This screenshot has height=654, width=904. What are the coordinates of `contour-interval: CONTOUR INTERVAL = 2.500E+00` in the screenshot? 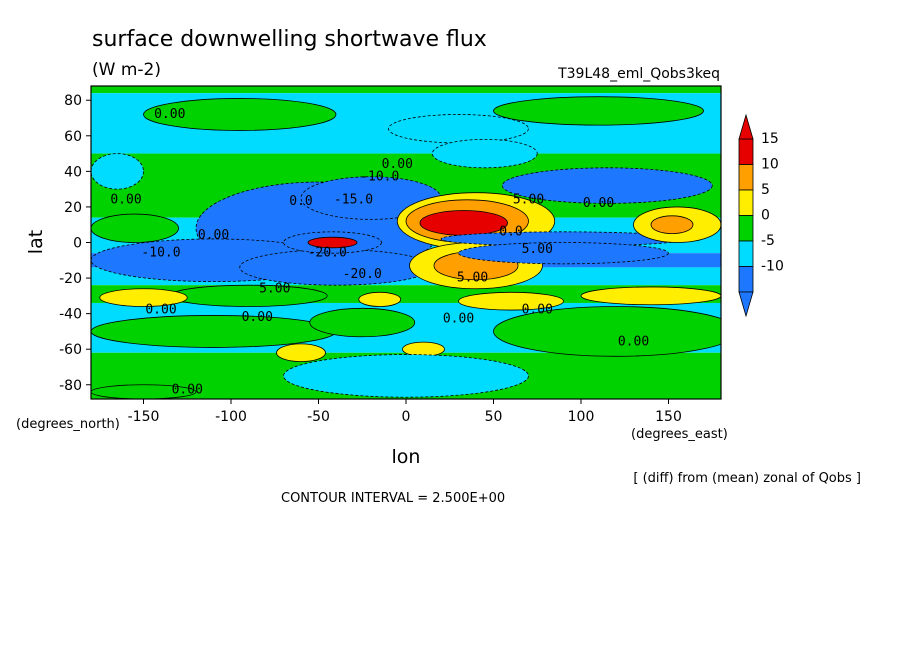 It's located at (393, 498).